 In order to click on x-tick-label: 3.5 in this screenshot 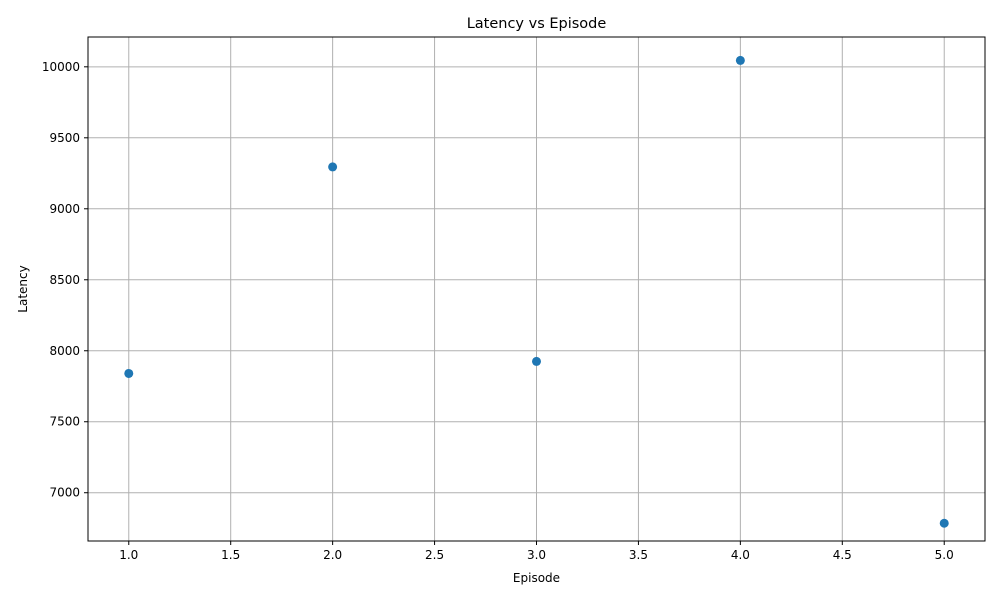, I will do `click(638, 555)`.